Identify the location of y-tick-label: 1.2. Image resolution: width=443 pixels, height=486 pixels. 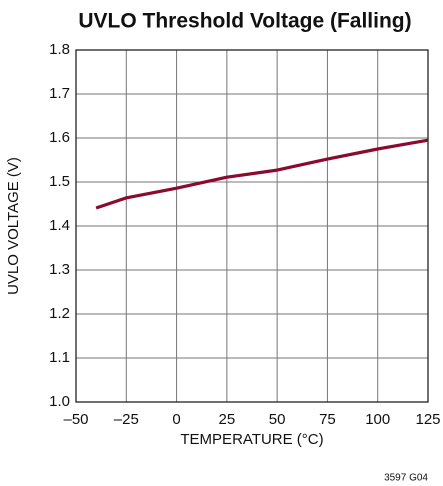
(59, 313).